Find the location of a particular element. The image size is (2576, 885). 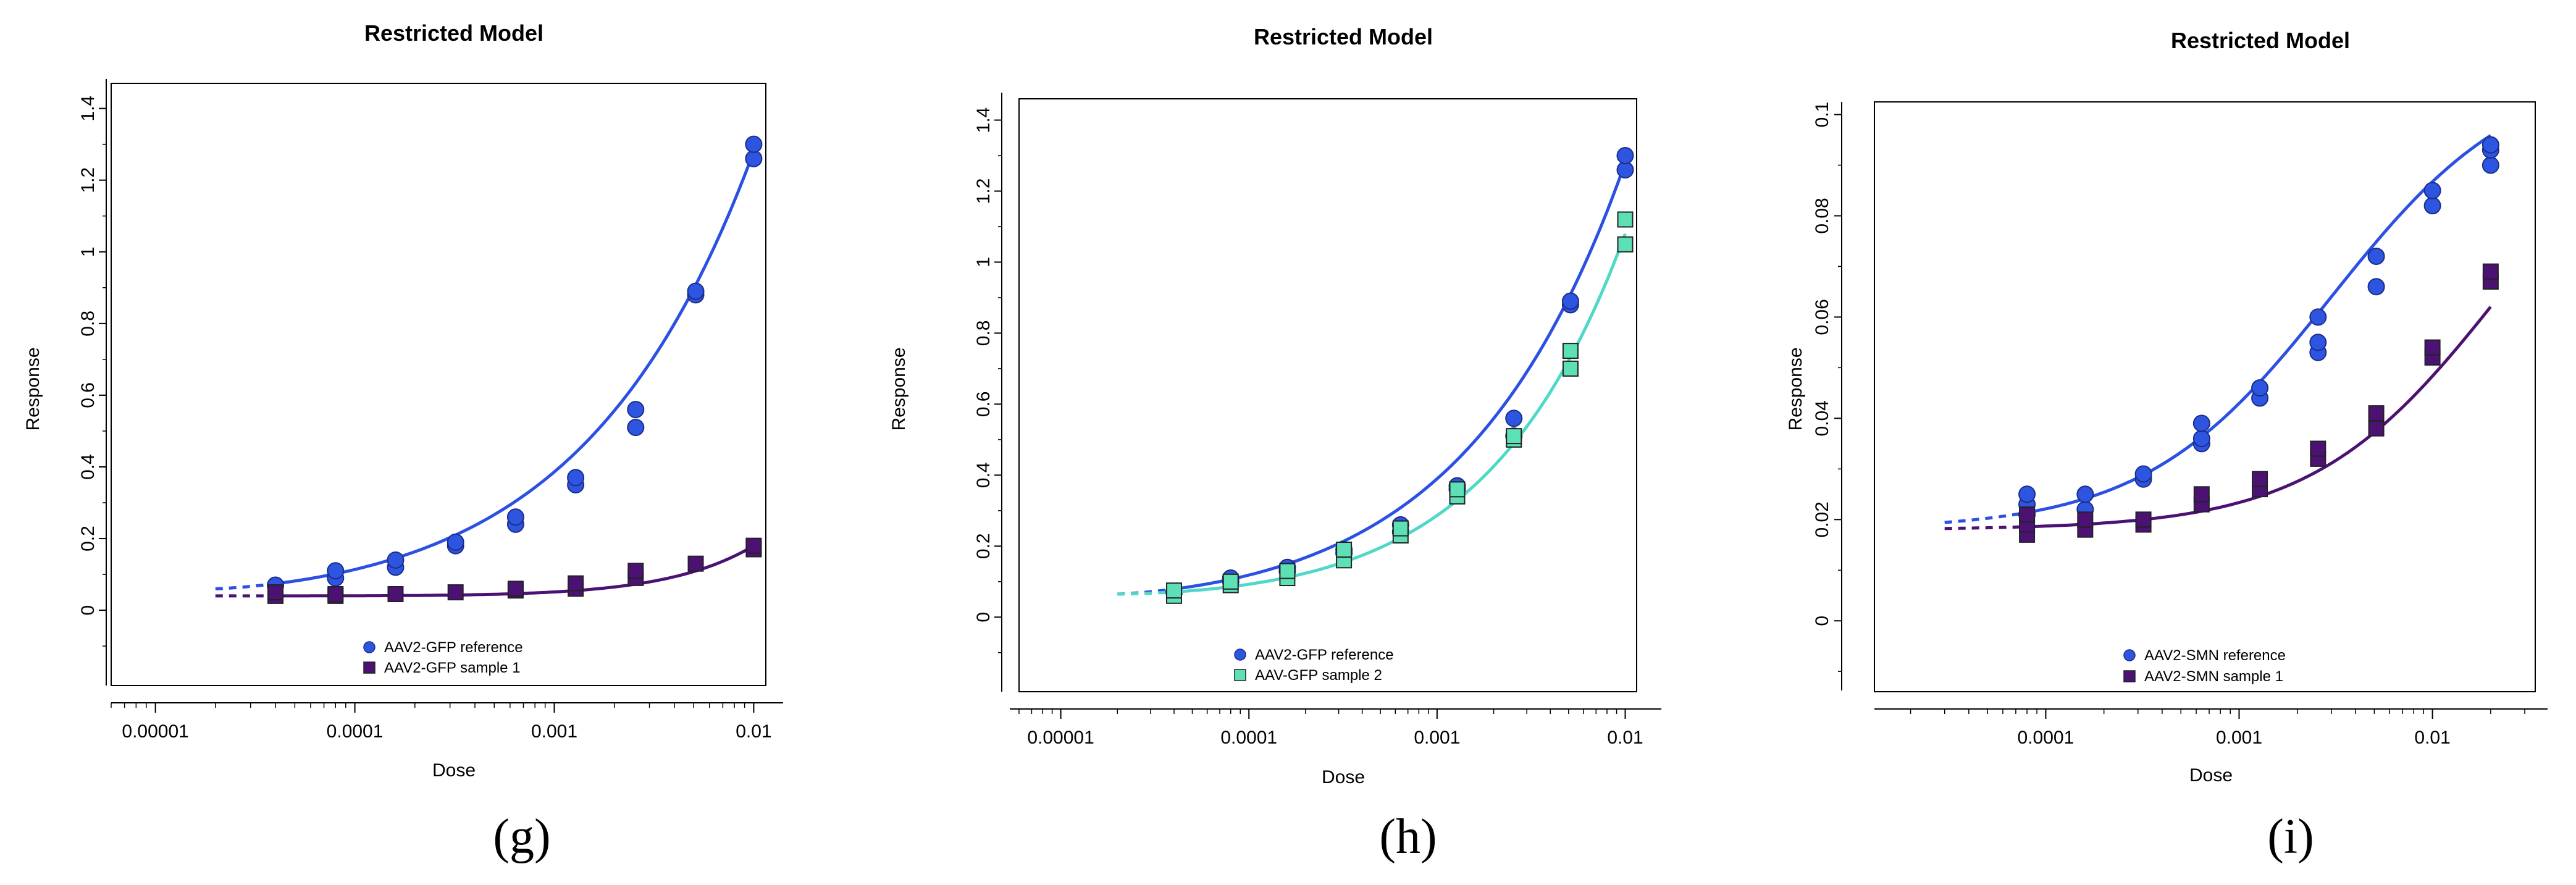

y-tick-label: 0.02 is located at coordinates (1822, 519).